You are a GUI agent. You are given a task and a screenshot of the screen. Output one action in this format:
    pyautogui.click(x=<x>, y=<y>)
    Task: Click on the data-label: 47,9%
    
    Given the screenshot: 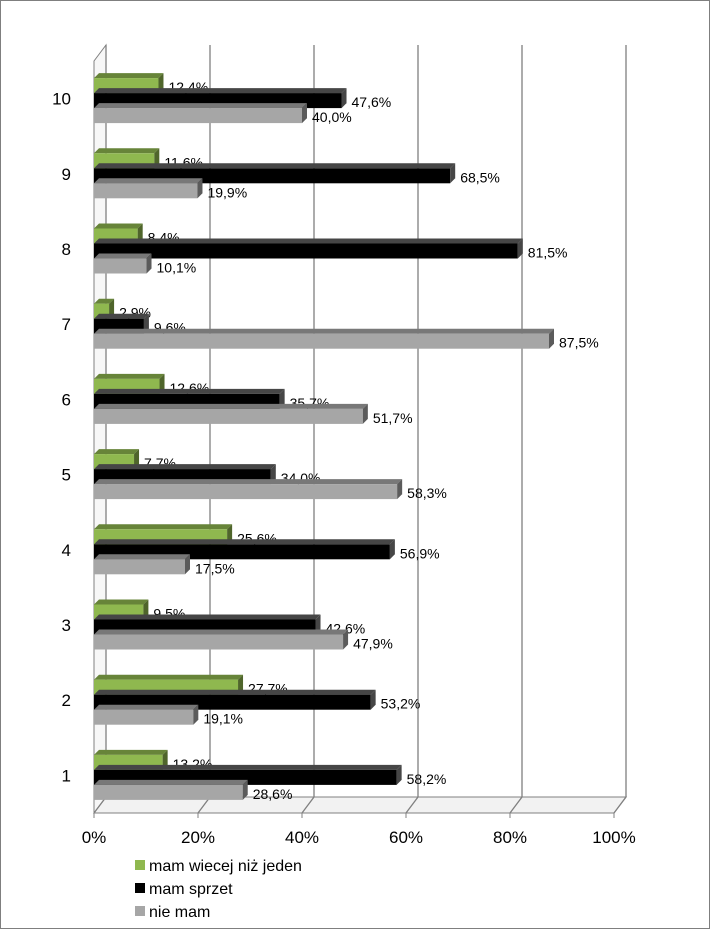 What is the action you would take?
    pyautogui.click(x=373, y=644)
    